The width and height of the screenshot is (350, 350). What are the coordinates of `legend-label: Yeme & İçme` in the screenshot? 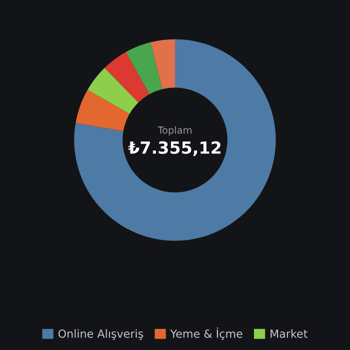 It's located at (206, 334).